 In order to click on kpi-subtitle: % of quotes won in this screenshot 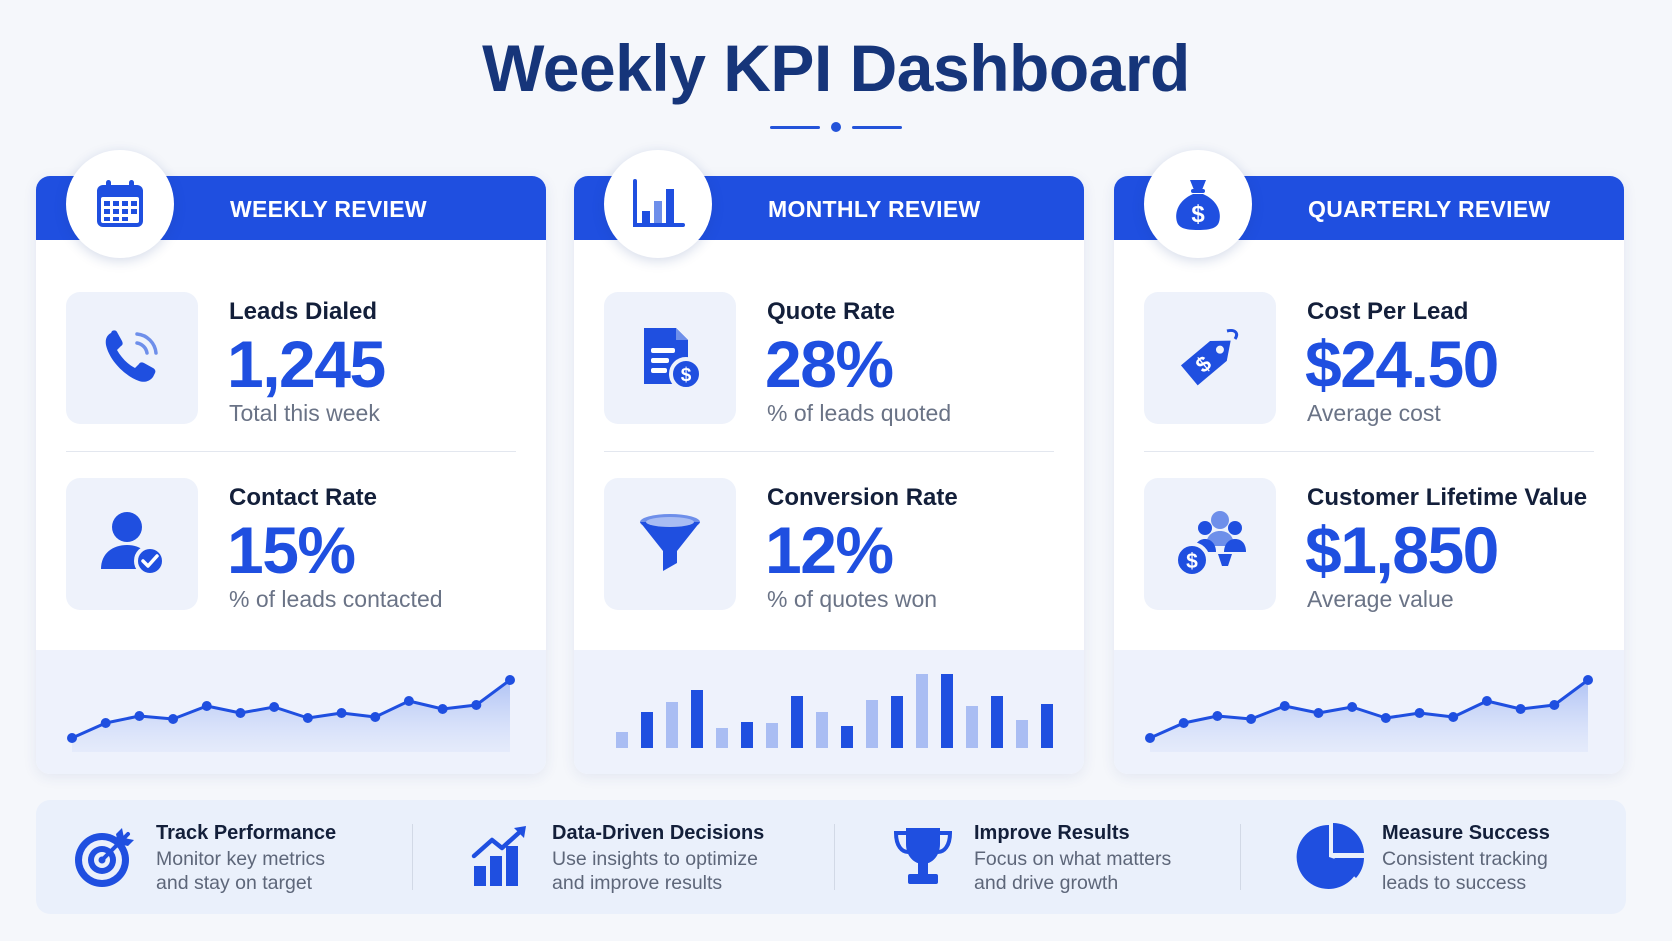, I will do `click(852, 599)`.